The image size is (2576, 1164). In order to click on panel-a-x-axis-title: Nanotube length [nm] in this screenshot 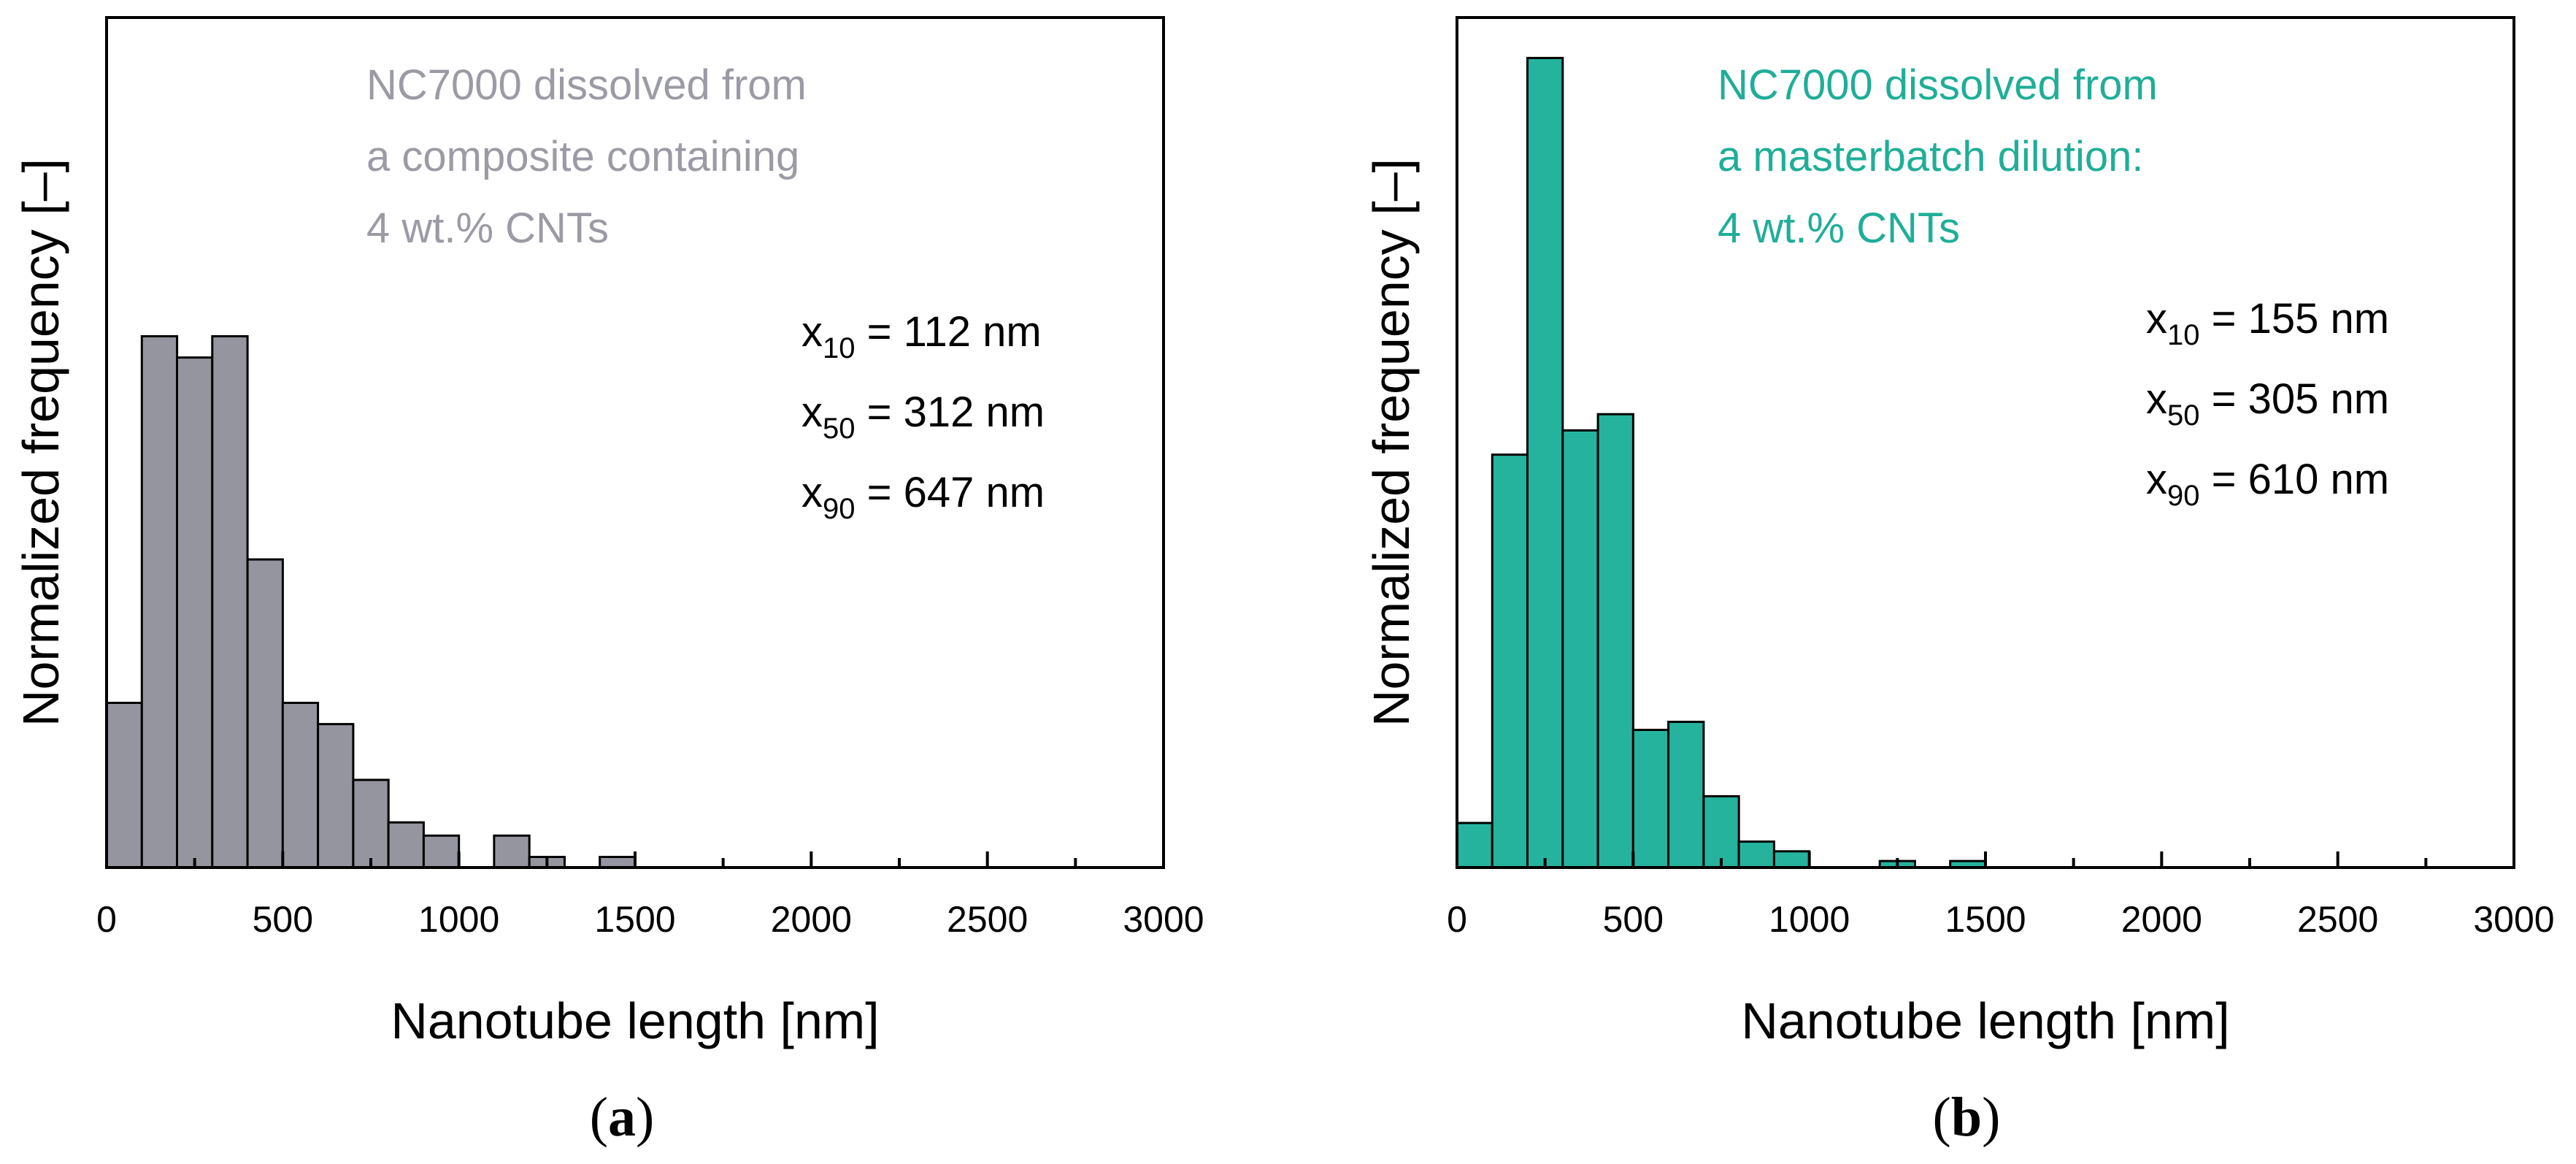, I will do `click(635, 1020)`.